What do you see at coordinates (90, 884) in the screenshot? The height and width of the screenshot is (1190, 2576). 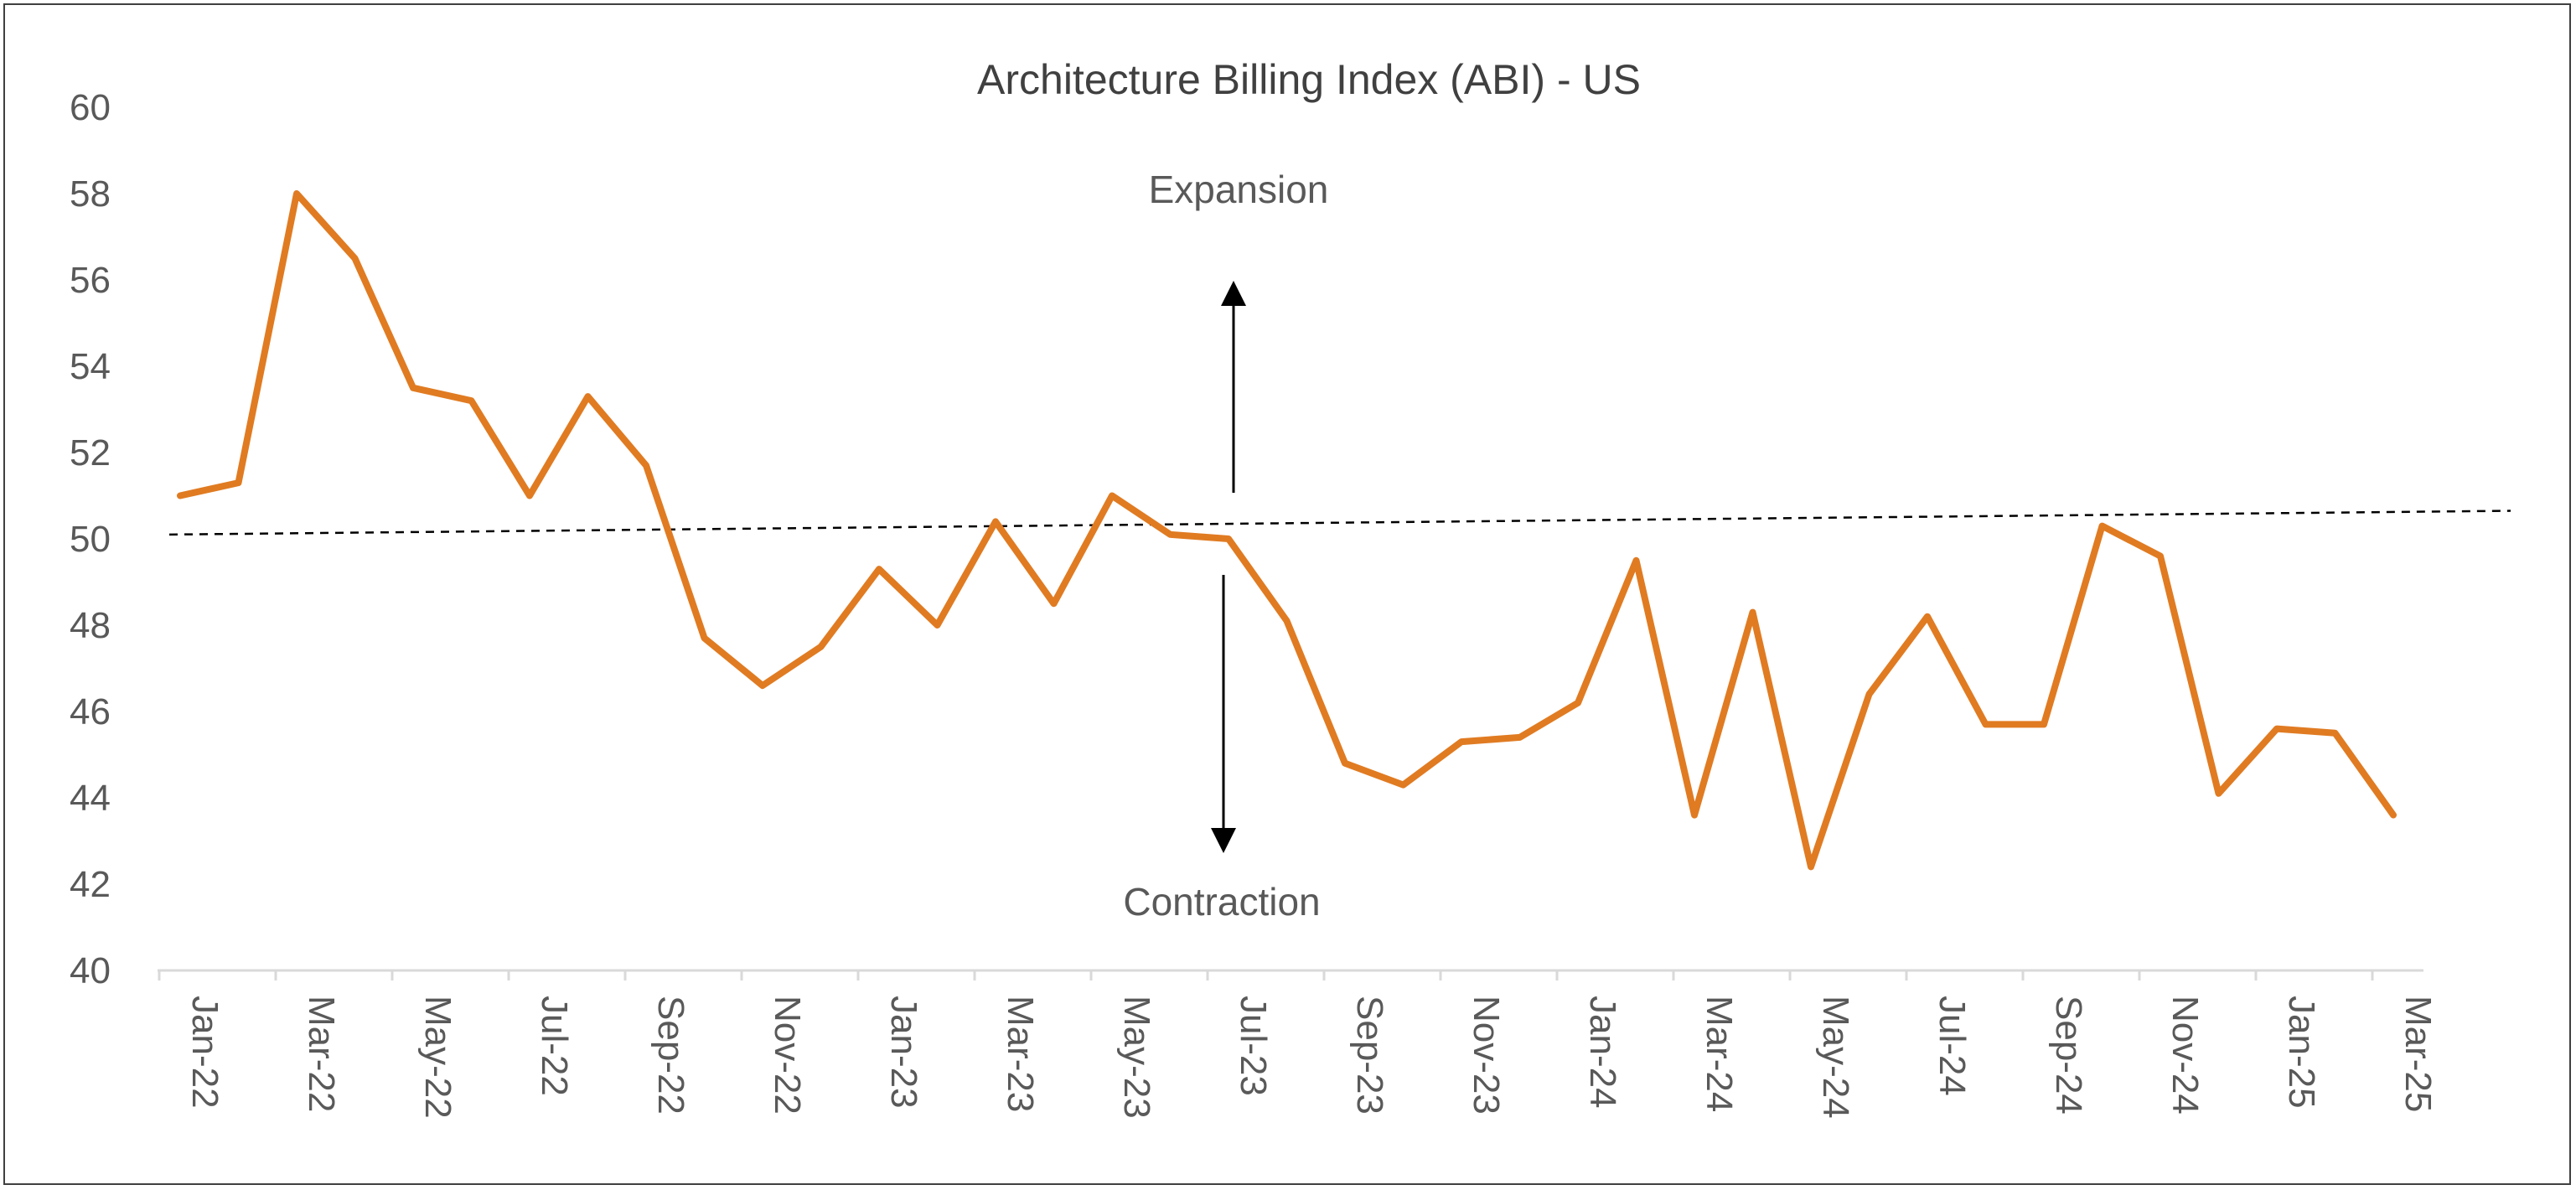 I see `y-tick-label: 42` at bounding box center [90, 884].